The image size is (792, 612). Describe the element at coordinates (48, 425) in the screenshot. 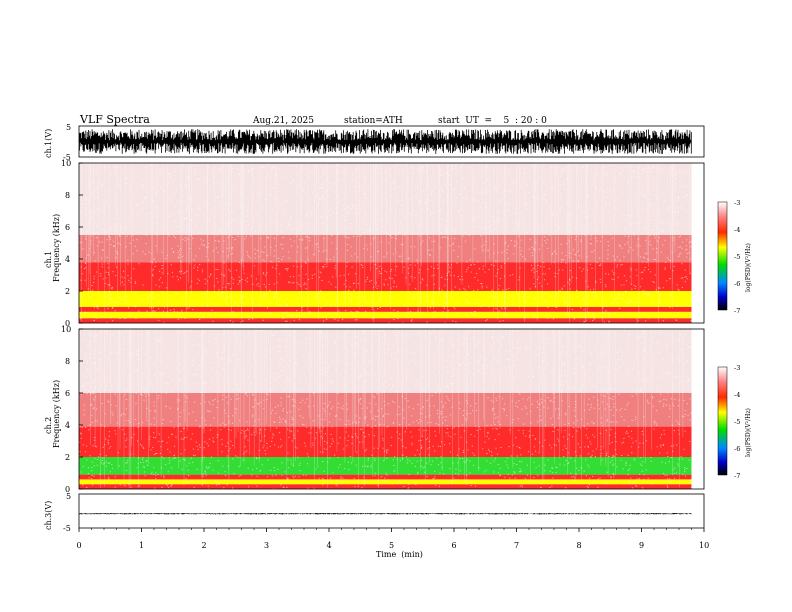

I see `ch2-spectrogram-ylabel-line1: ch.2` at that location.